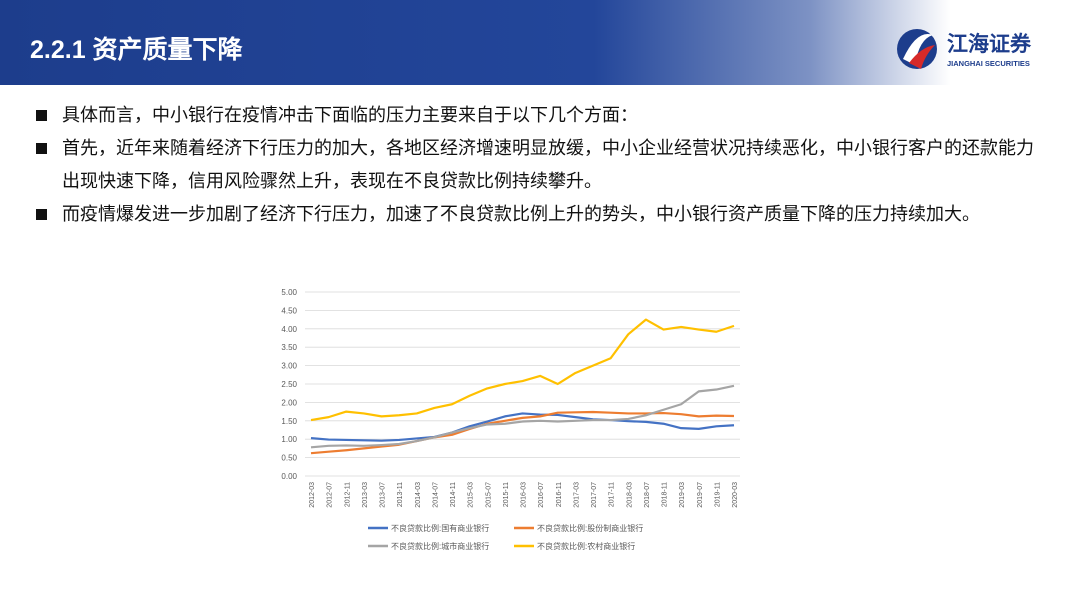  I want to click on logo-subtitle: JIANGHAI SECURITIES, so click(988, 63).